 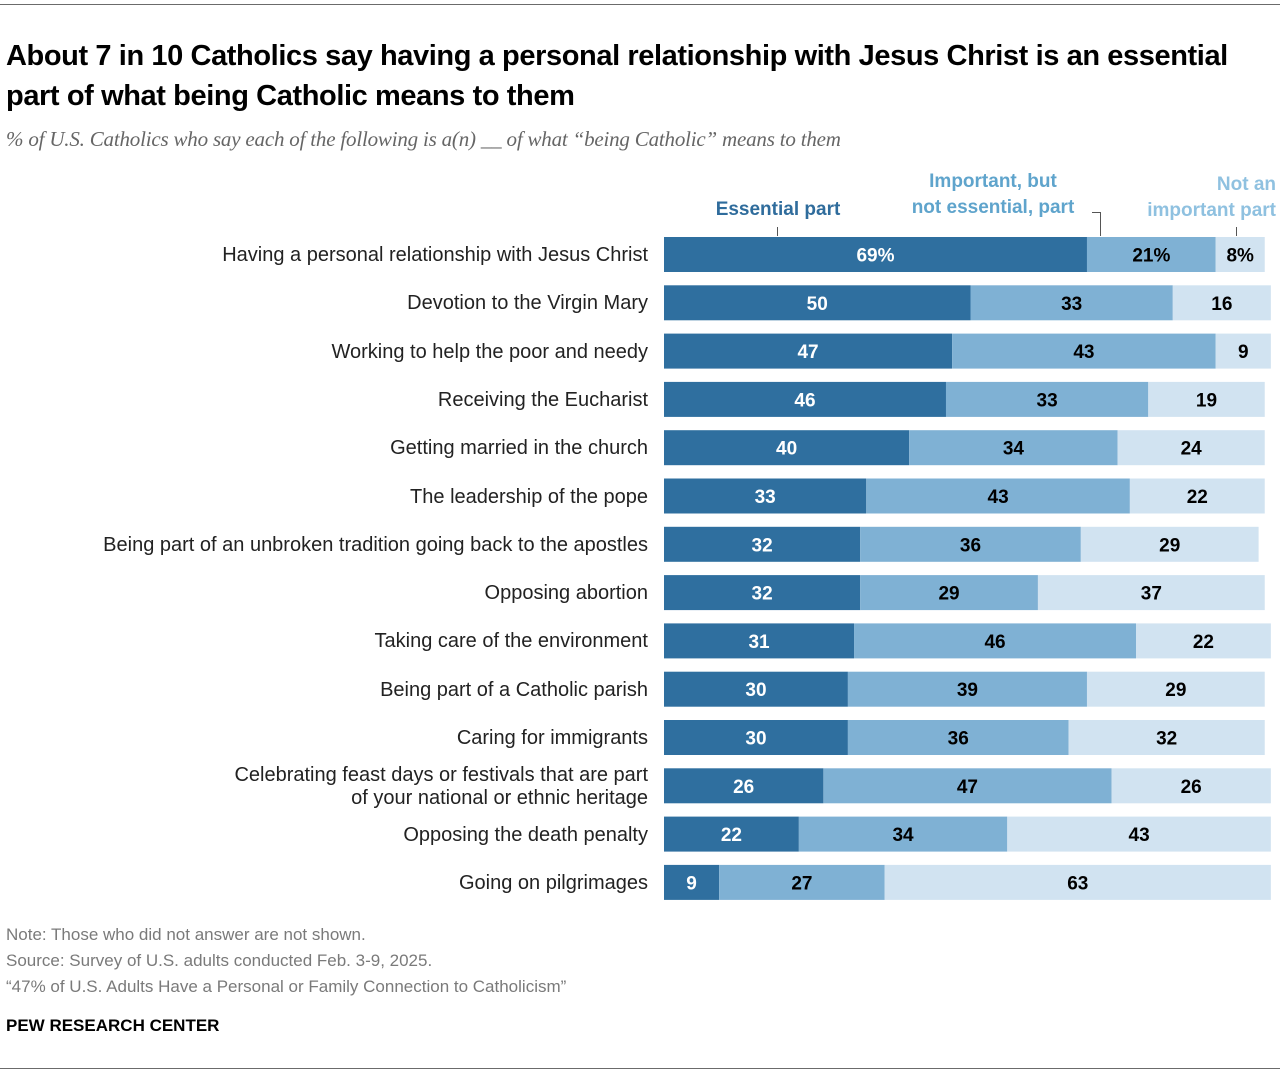 What do you see at coordinates (542, 399) in the screenshot?
I see `category-label: Receiving the Eucharist` at bounding box center [542, 399].